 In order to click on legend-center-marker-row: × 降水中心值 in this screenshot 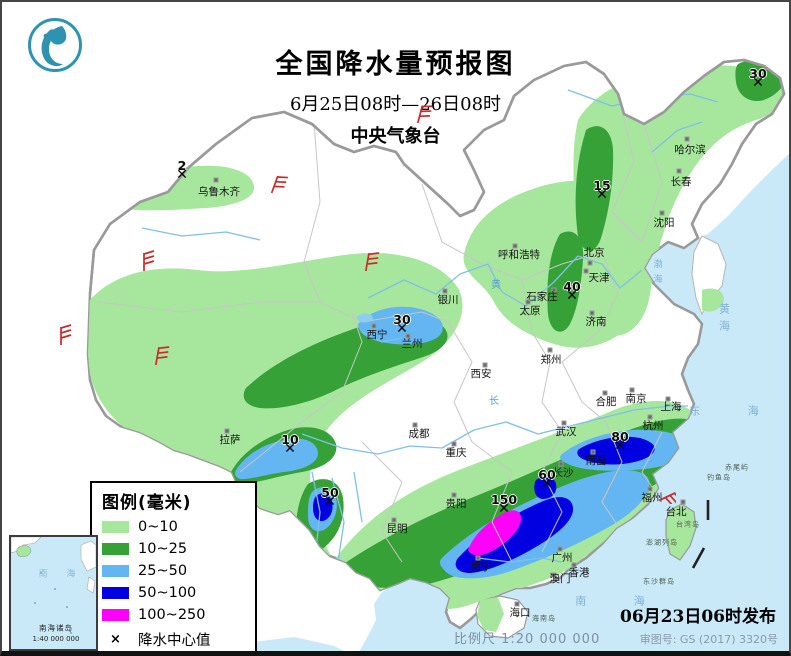, I will do `click(173, 639)`.